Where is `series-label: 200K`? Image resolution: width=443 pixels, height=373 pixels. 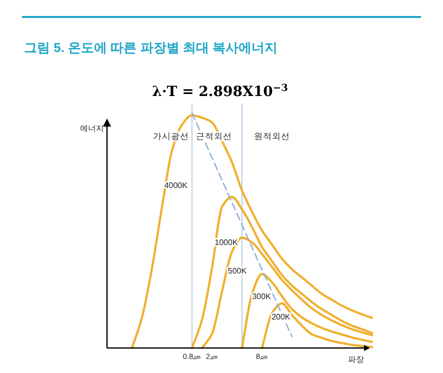
series-label: 200K is located at coordinates (281, 317).